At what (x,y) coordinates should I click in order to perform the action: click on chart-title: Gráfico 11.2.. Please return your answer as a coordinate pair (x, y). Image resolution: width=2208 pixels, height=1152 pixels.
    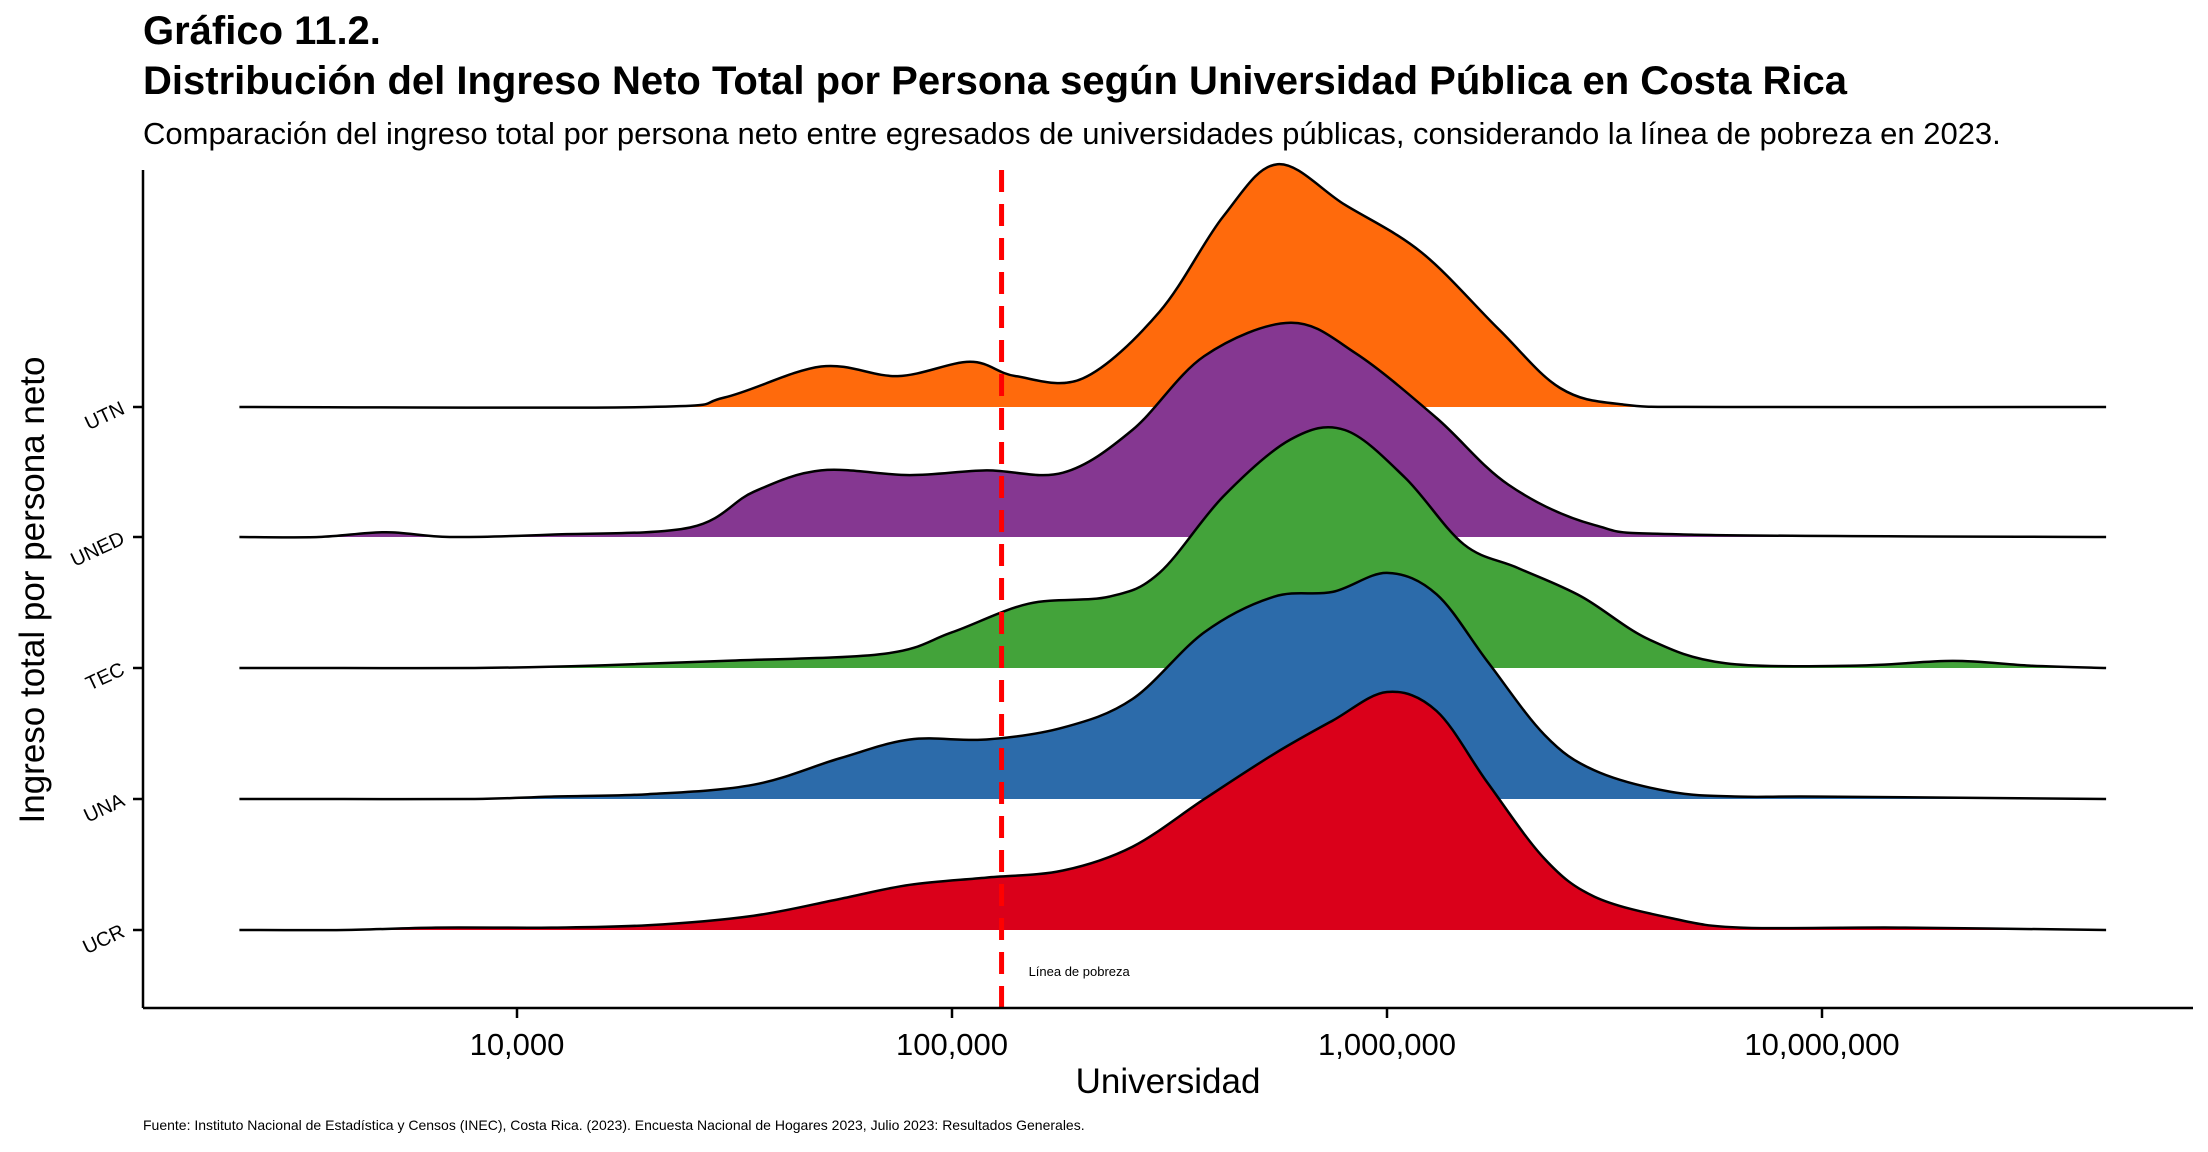
    Looking at the image, I should click on (262, 31).